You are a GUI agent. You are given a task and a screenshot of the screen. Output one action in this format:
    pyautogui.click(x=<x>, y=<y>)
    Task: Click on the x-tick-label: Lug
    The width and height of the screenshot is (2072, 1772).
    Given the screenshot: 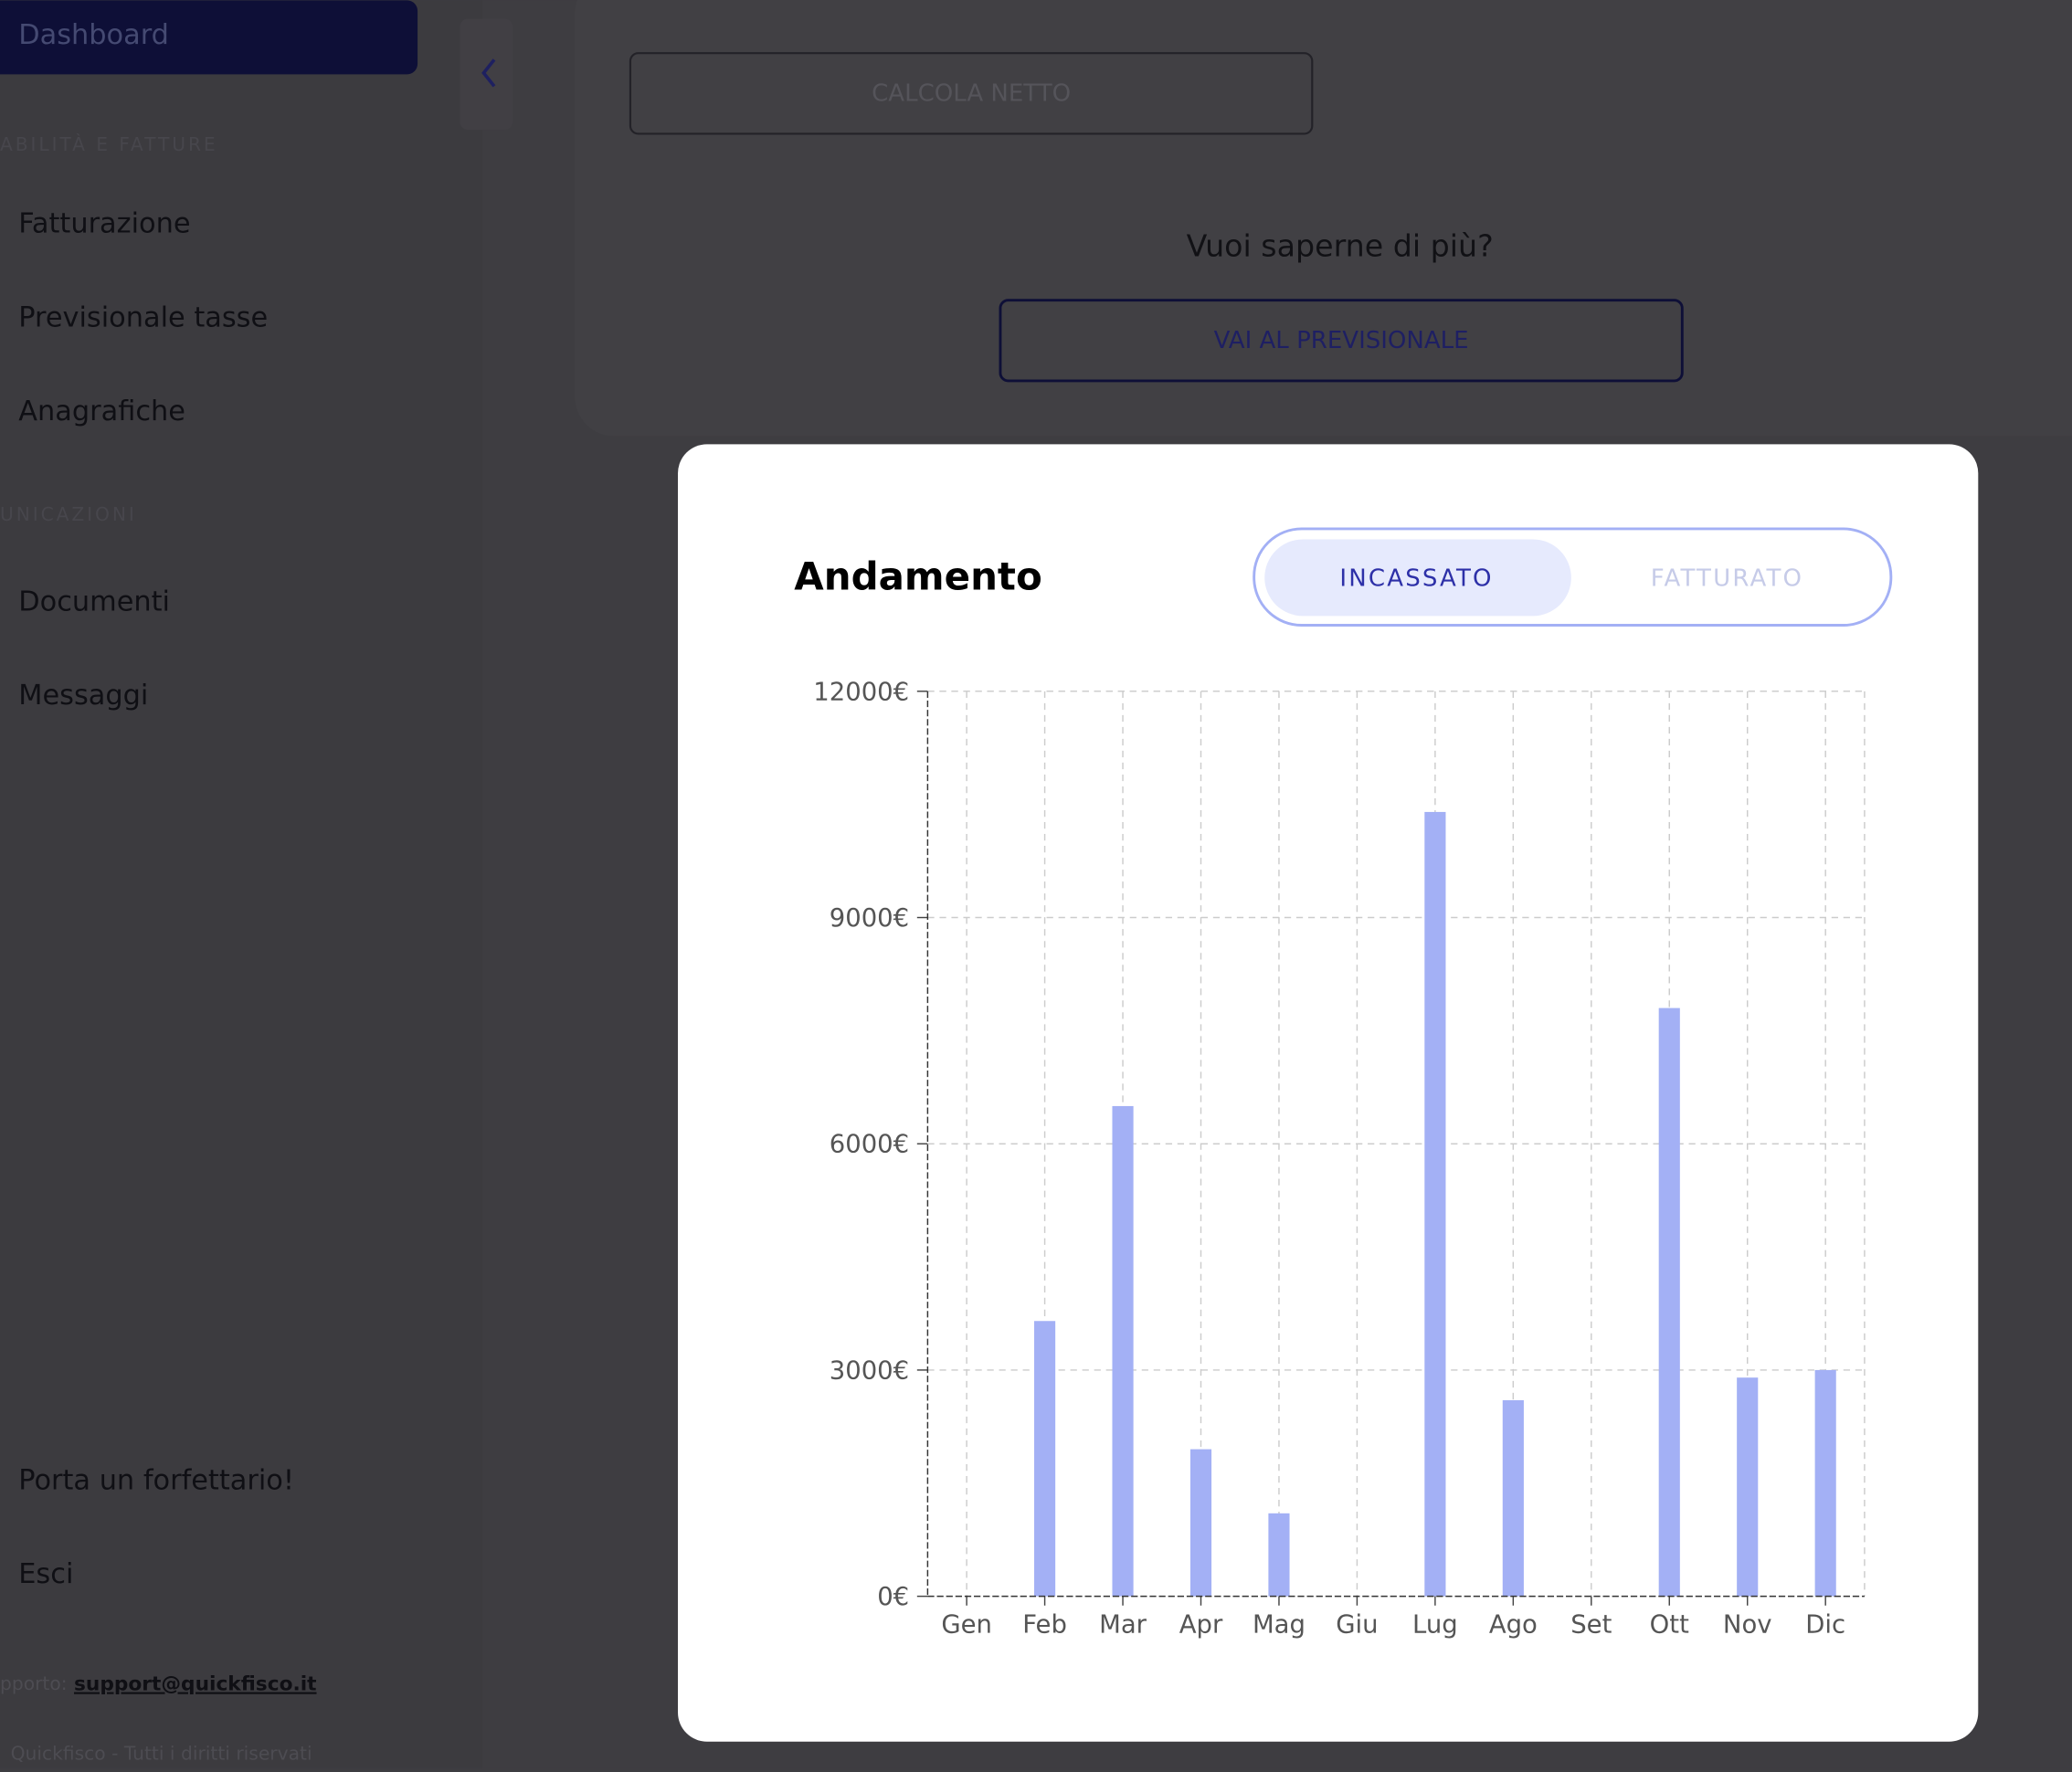 What is the action you would take?
    pyautogui.click(x=1435, y=1624)
    